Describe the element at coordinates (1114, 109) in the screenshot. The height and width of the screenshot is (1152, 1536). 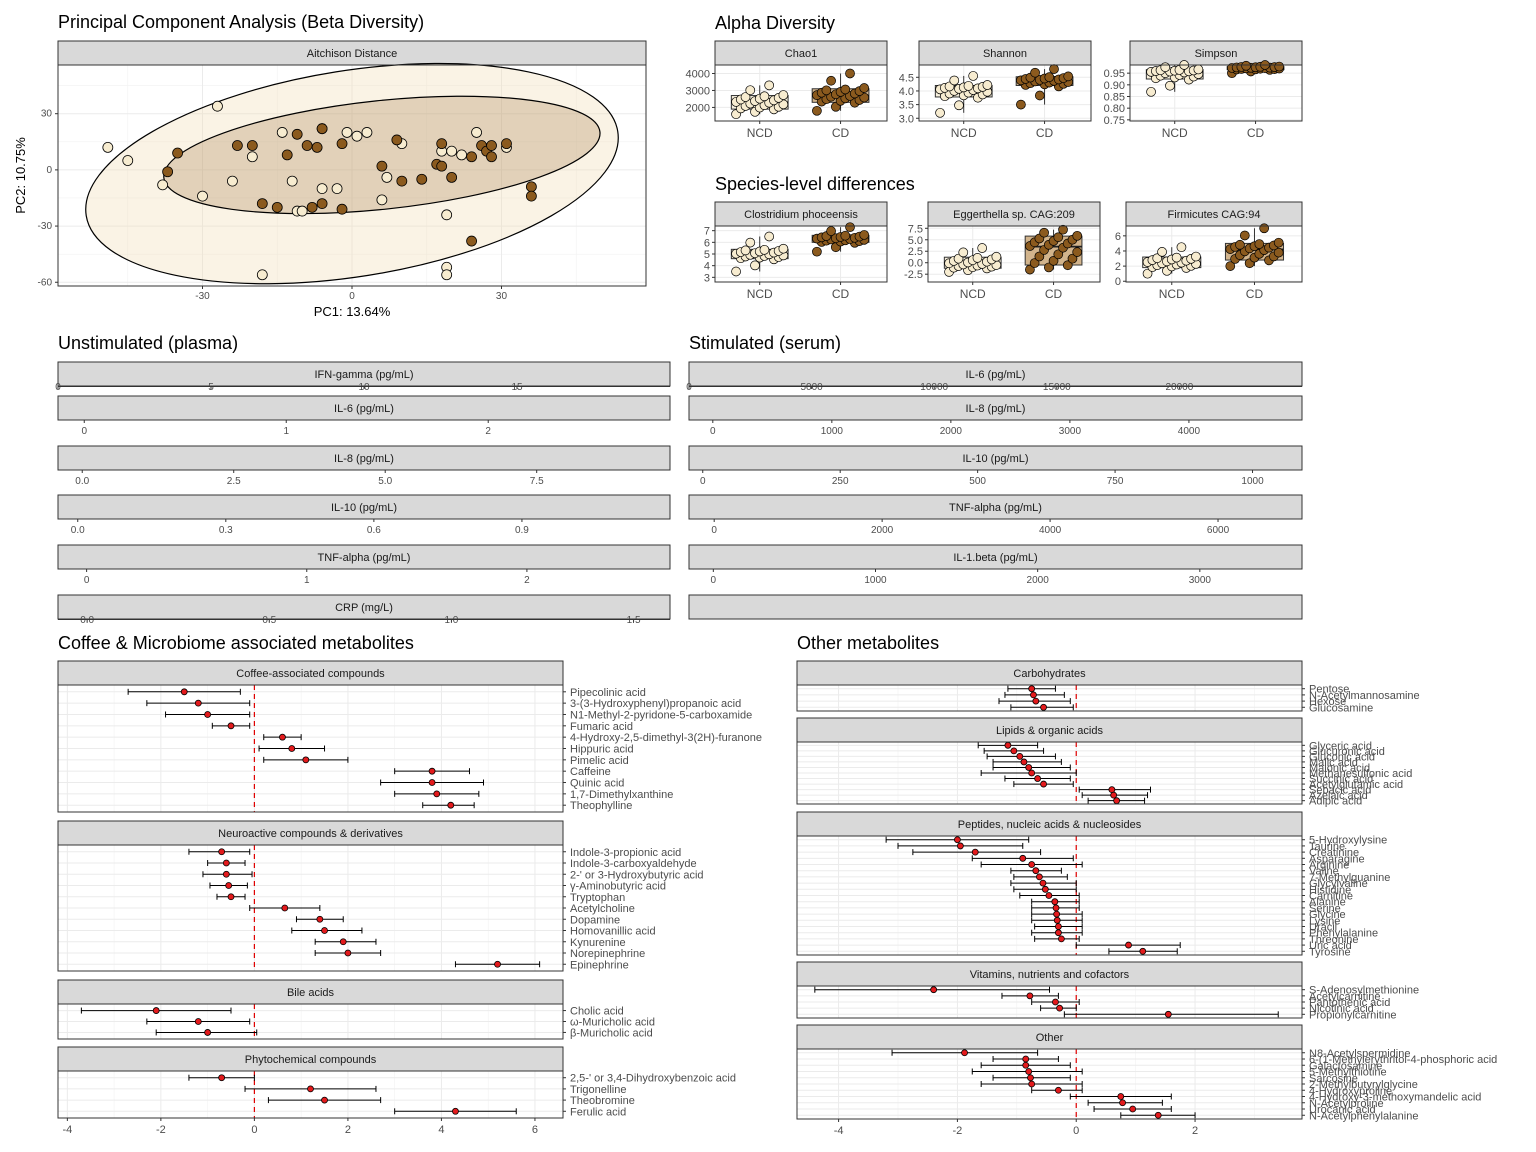
I see `y-tick-label: 0.80` at that location.